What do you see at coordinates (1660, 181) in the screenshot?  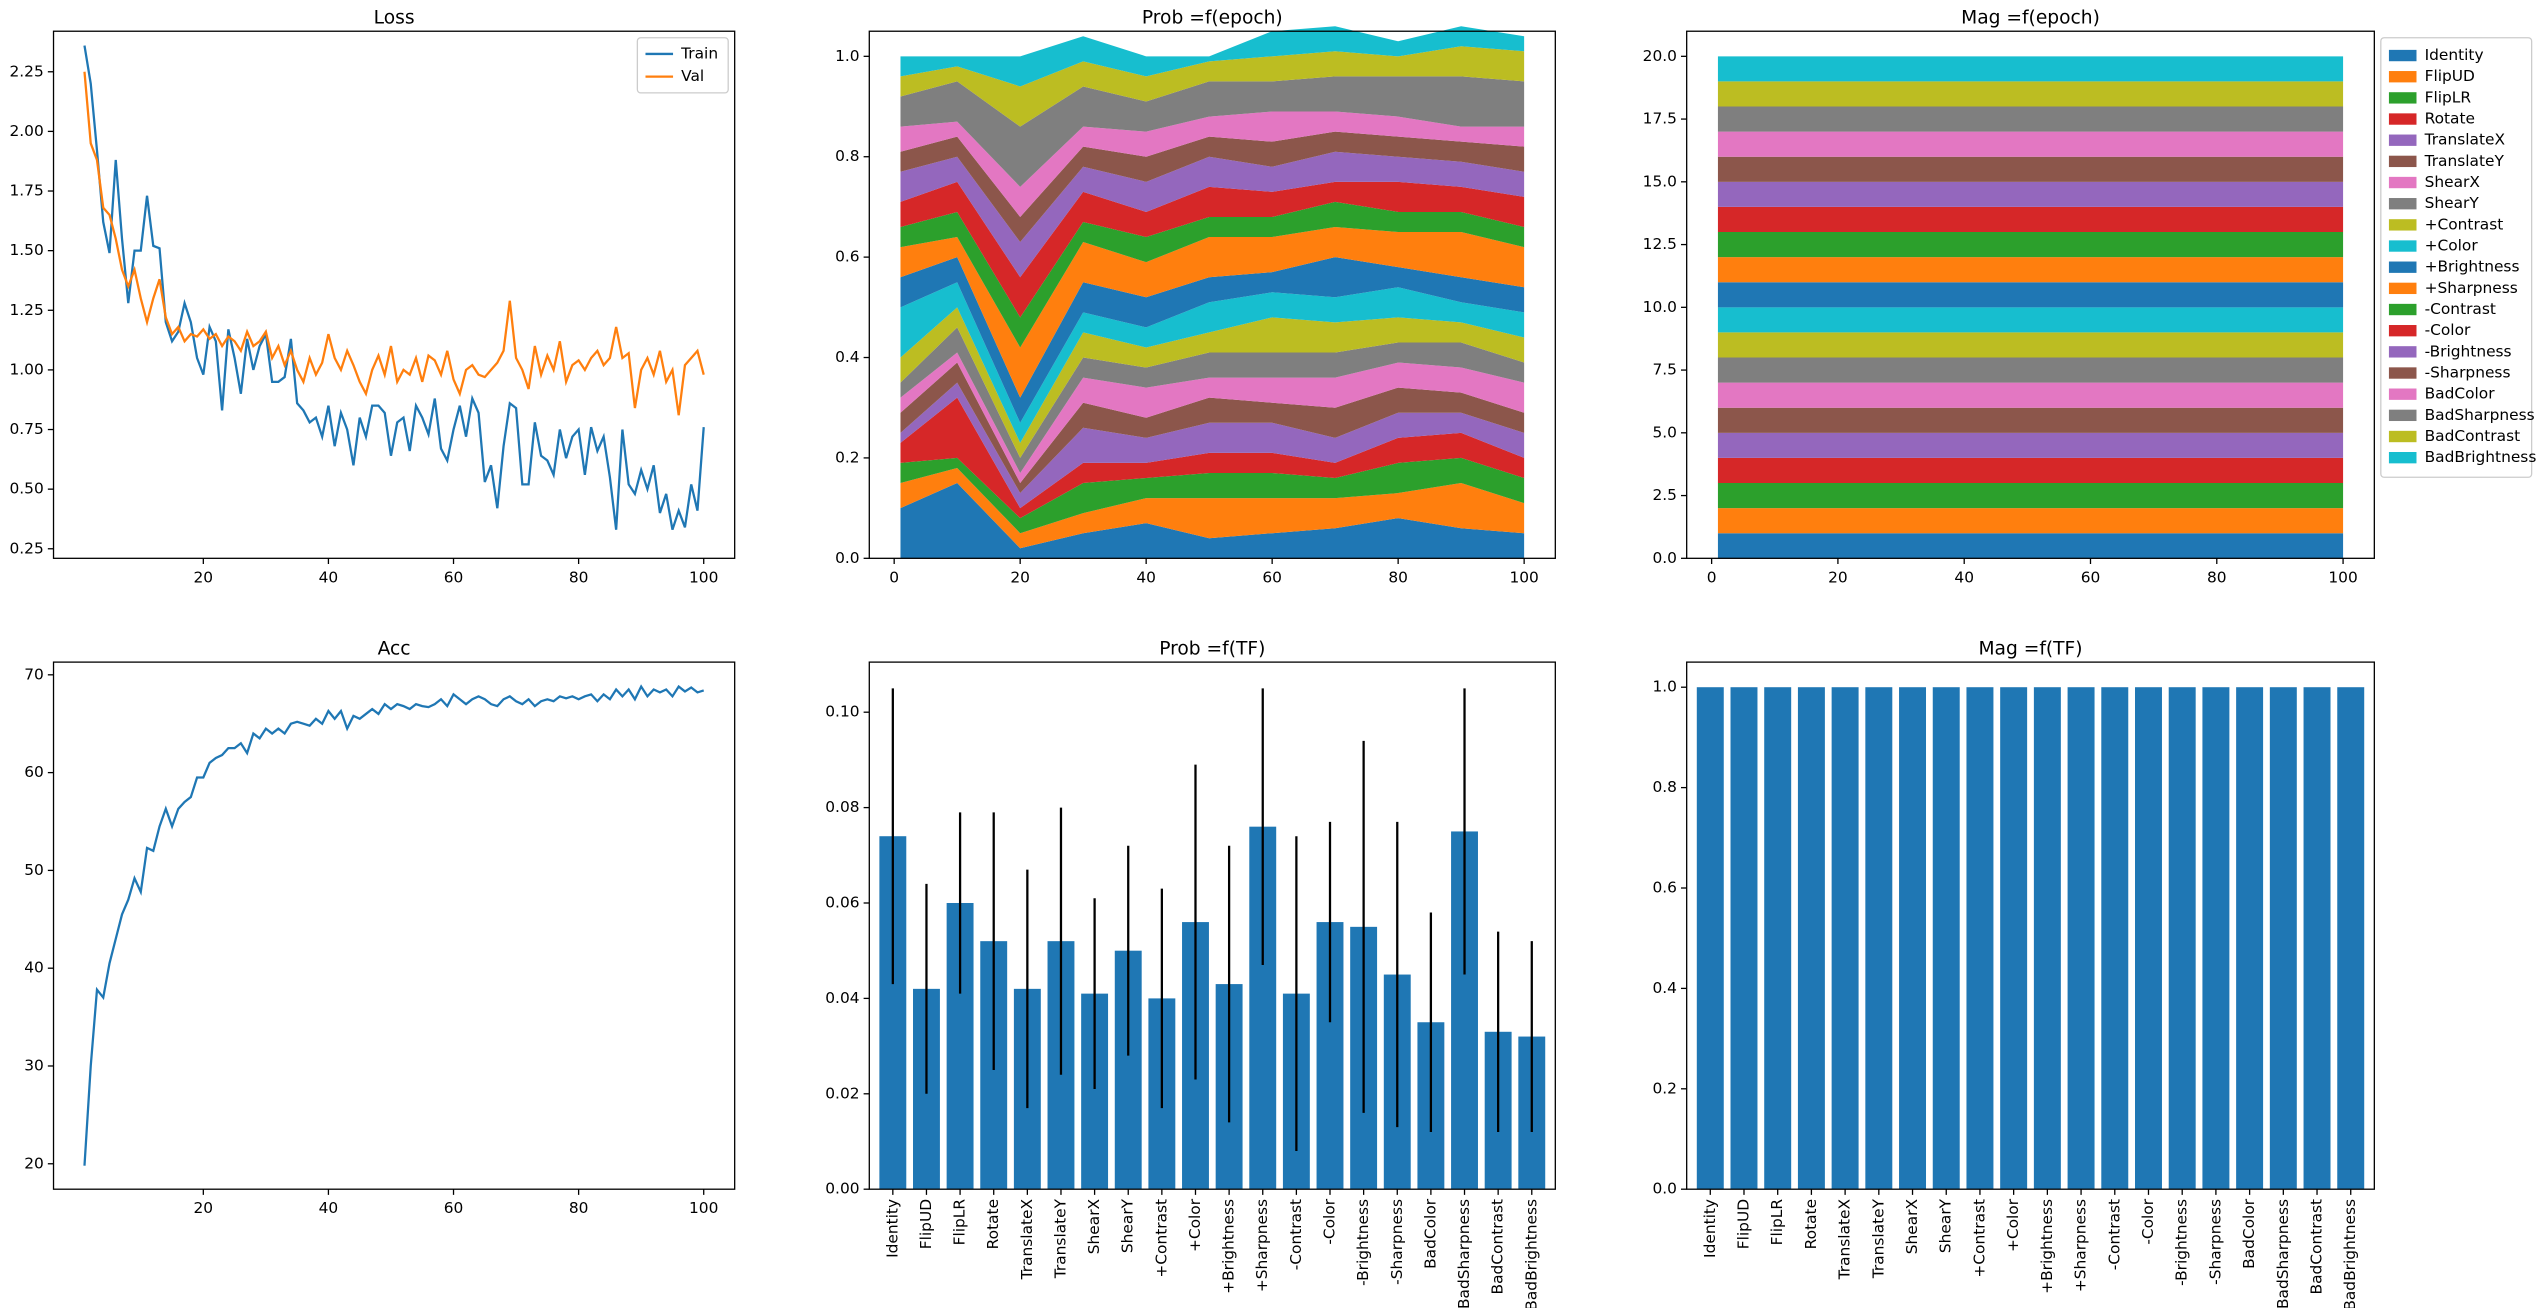 I see `y-tick-label: 15.0` at bounding box center [1660, 181].